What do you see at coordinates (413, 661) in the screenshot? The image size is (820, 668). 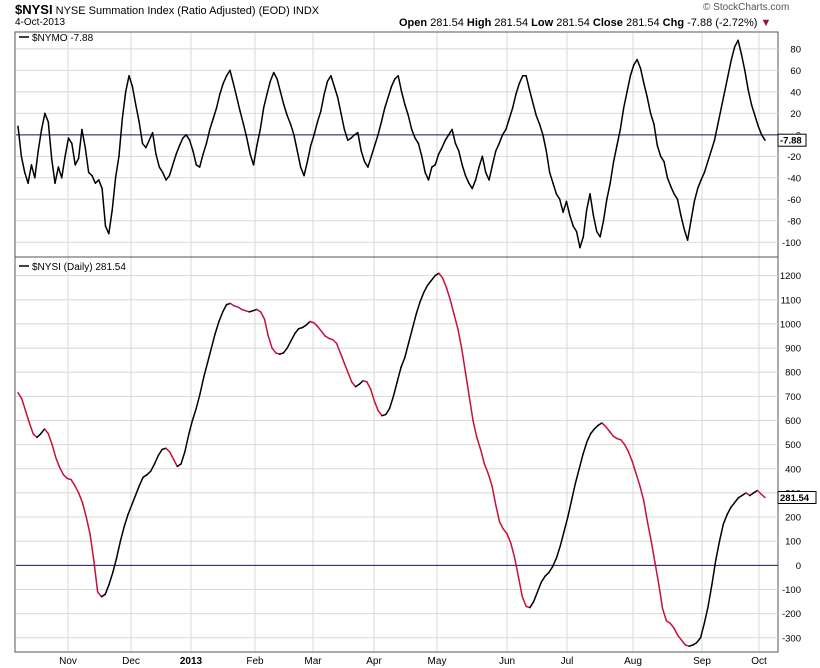 I see `x-axis: Nov Dec 2013 Feb Mar Apr May Jun Jul Aug Sep Oct` at bounding box center [413, 661].